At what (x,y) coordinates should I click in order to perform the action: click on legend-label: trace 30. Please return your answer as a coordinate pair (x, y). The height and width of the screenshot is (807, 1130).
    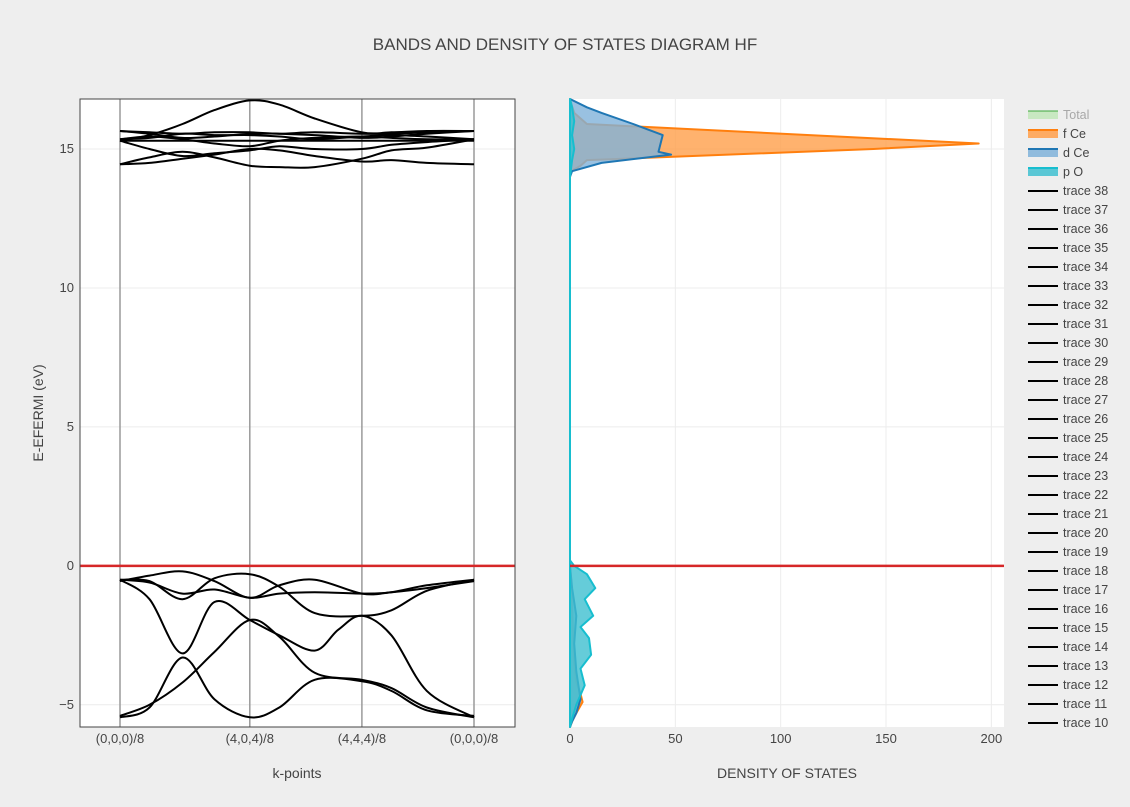
    Looking at the image, I should click on (1085, 343).